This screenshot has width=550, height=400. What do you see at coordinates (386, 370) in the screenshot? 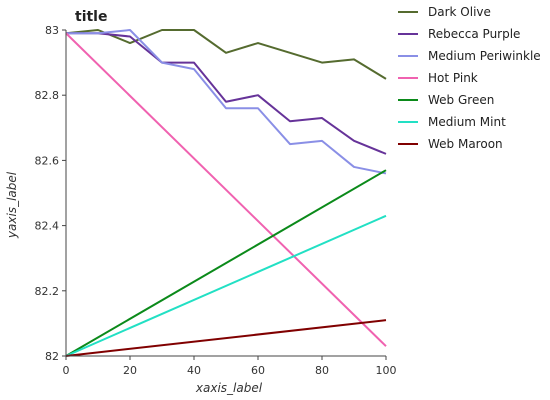
I see `x-tick-label: 100` at bounding box center [386, 370].